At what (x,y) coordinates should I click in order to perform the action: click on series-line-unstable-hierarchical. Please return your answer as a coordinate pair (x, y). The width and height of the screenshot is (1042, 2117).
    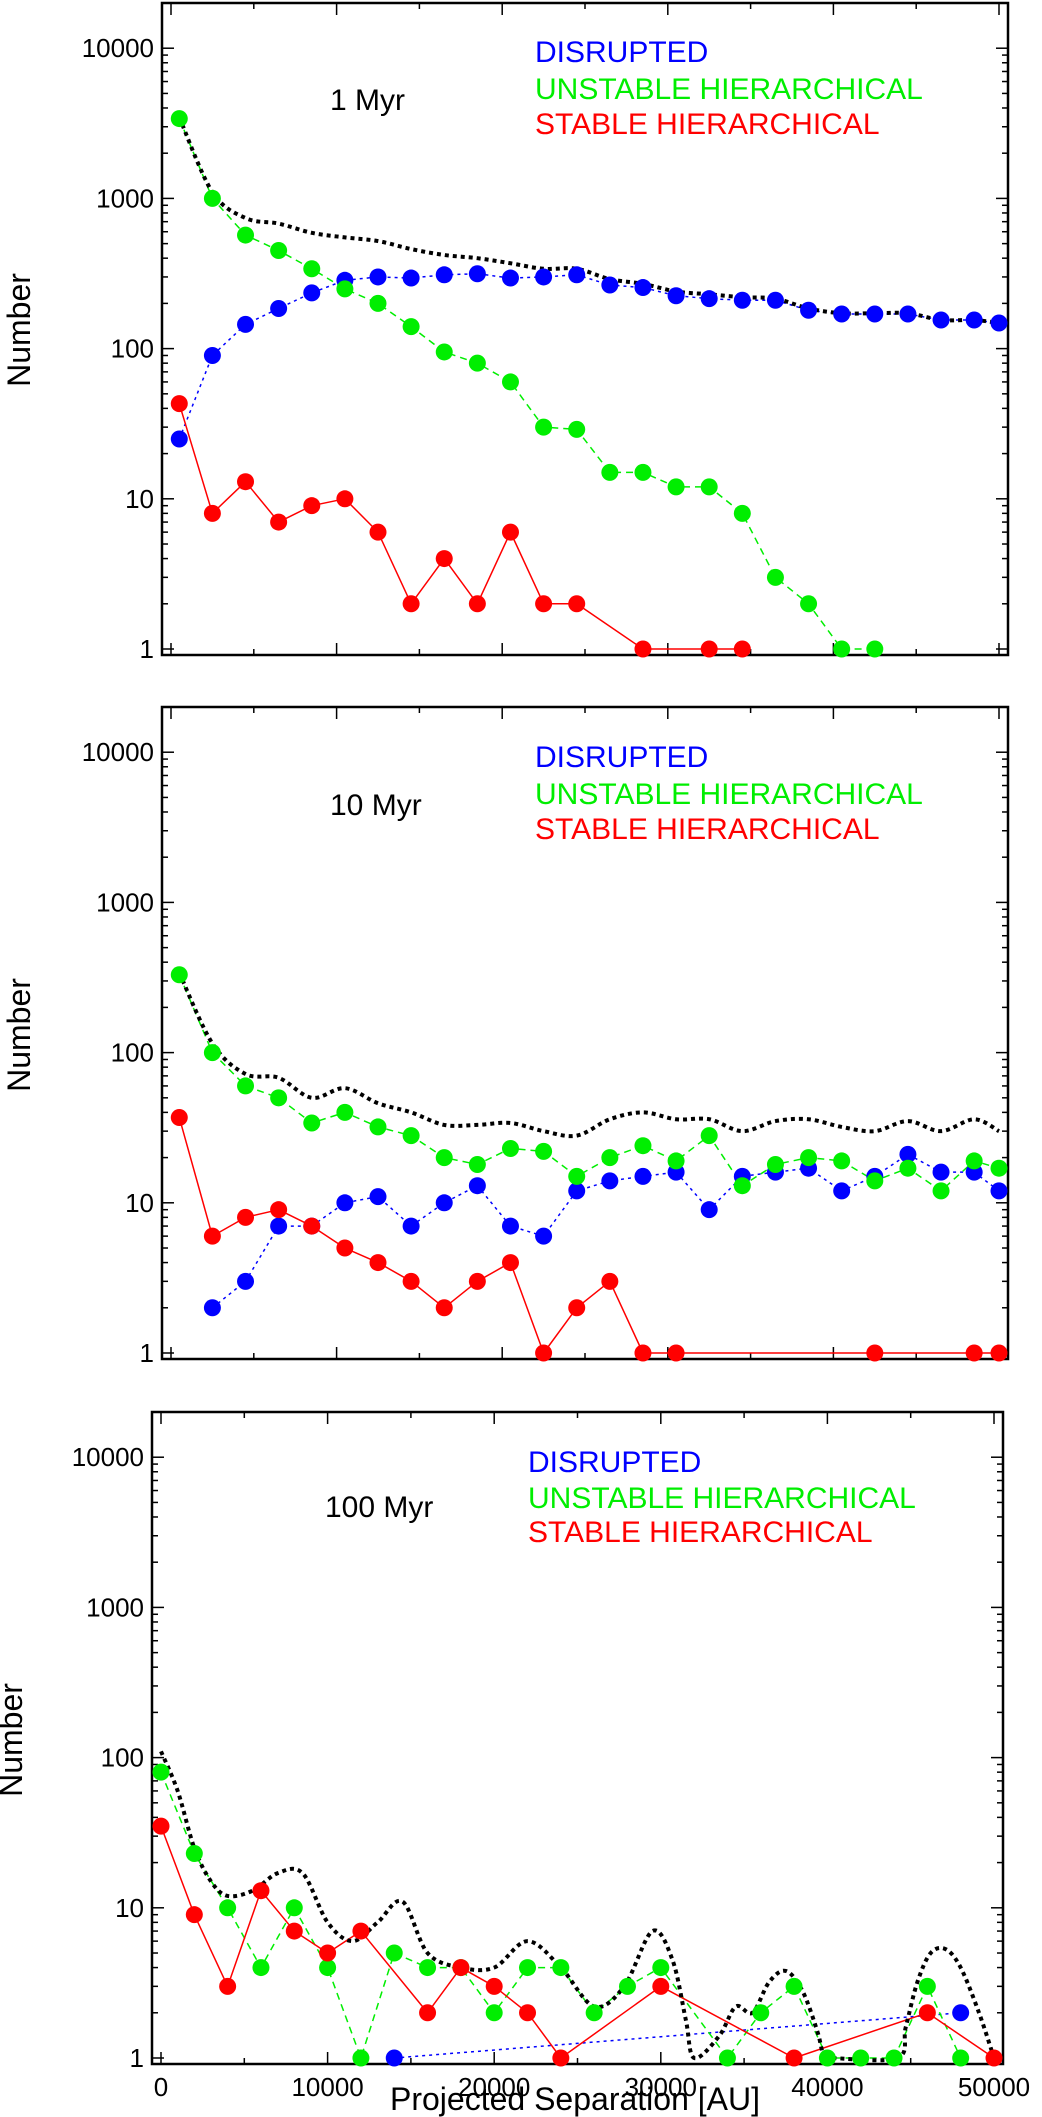
    Looking at the image, I should click on (561, 1915).